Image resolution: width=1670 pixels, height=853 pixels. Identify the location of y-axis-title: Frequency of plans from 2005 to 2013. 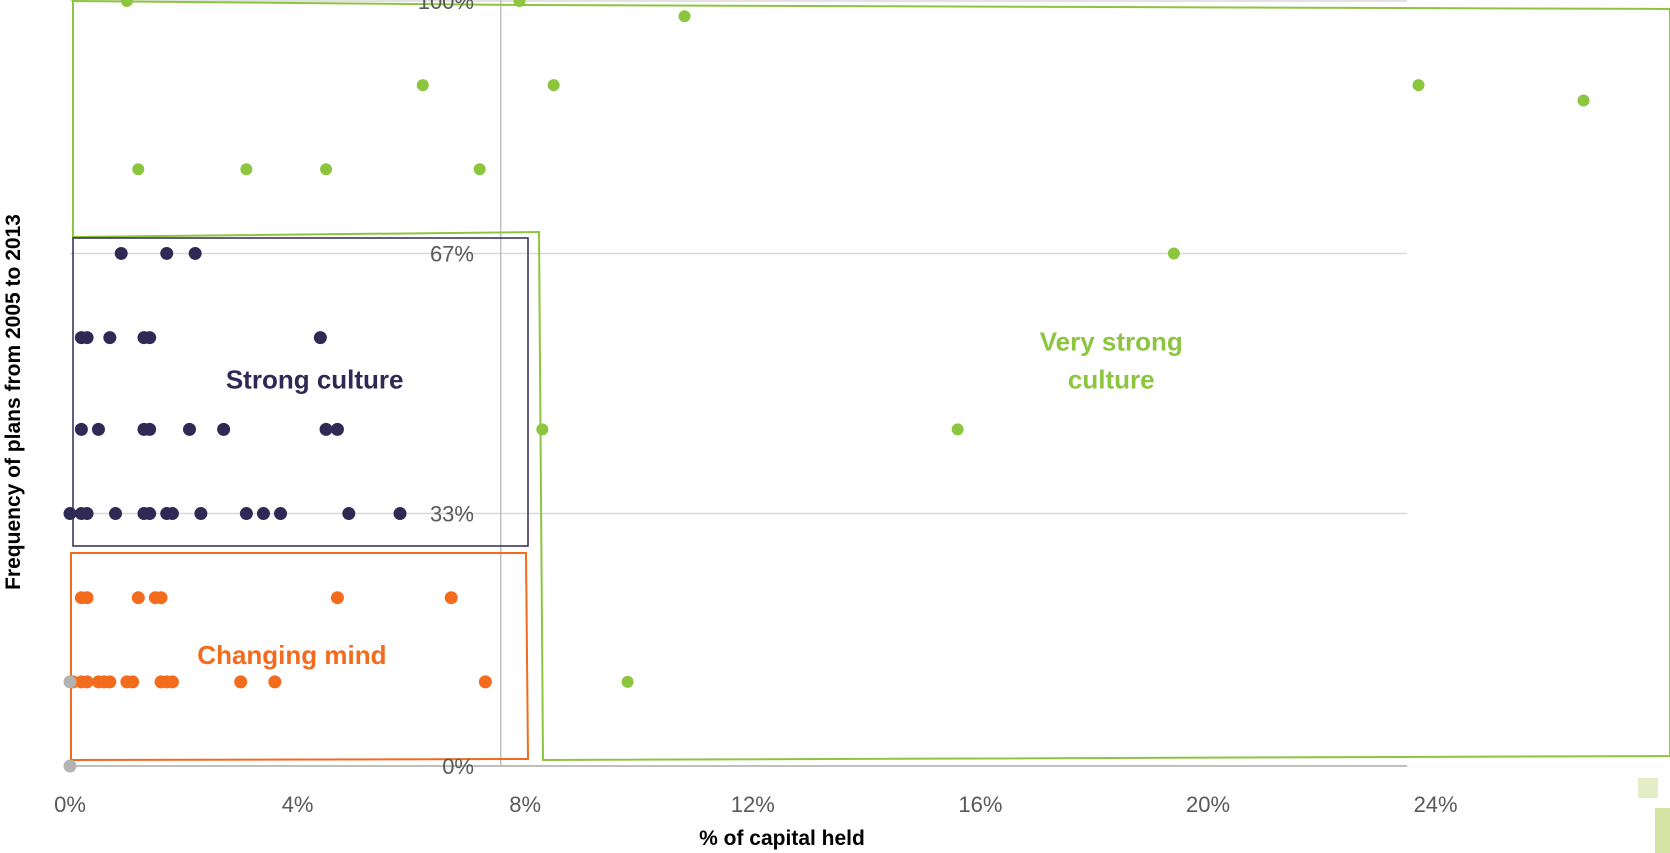
(13, 402).